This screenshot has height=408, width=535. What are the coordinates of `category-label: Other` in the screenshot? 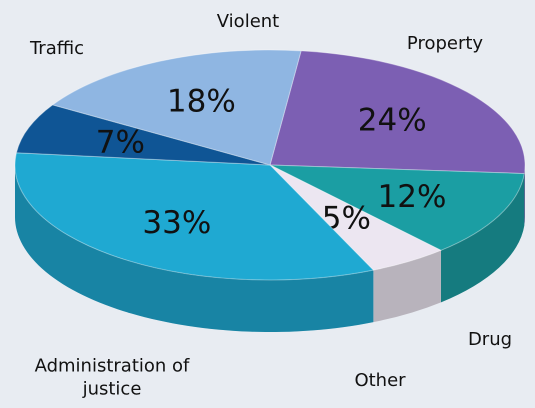 It's located at (380, 380).